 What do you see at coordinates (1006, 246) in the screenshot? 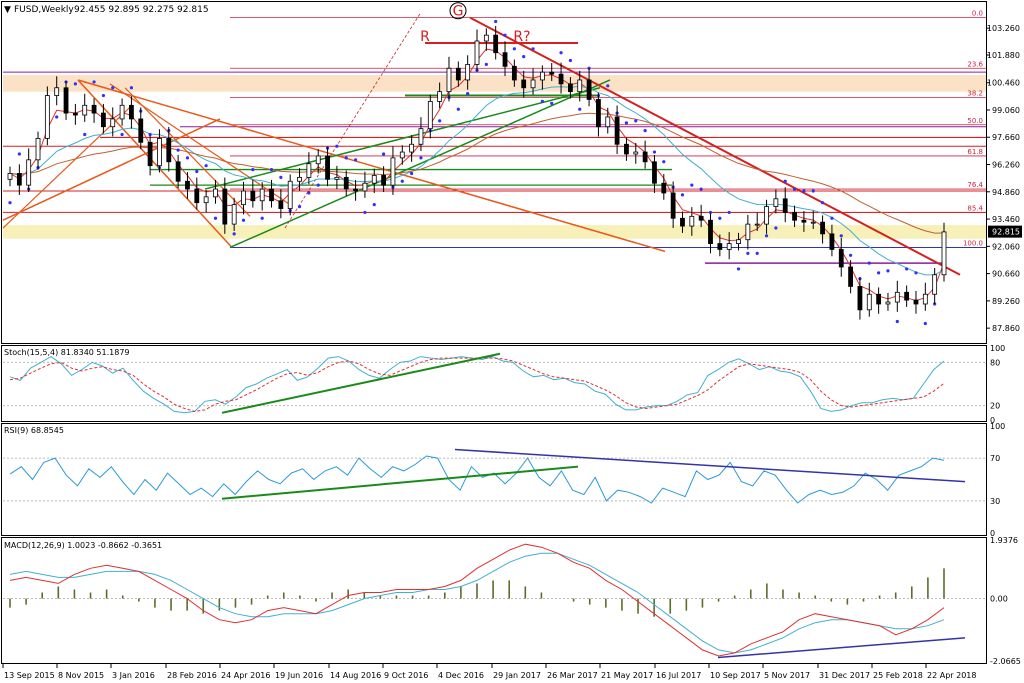
I see `price-tick-label: 92.060` at bounding box center [1006, 246].